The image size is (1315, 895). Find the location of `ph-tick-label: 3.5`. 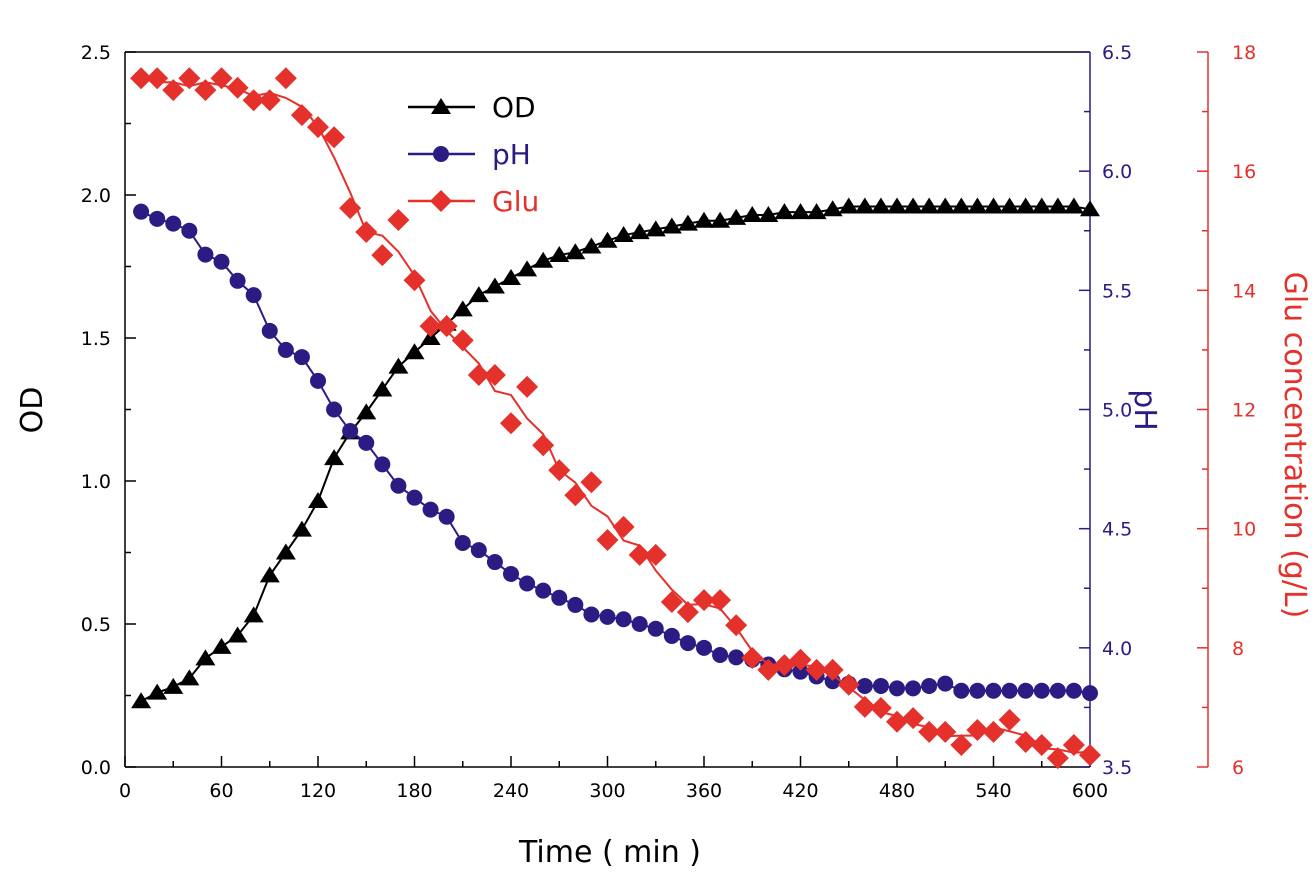

ph-tick-label: 3.5 is located at coordinates (1117, 768).